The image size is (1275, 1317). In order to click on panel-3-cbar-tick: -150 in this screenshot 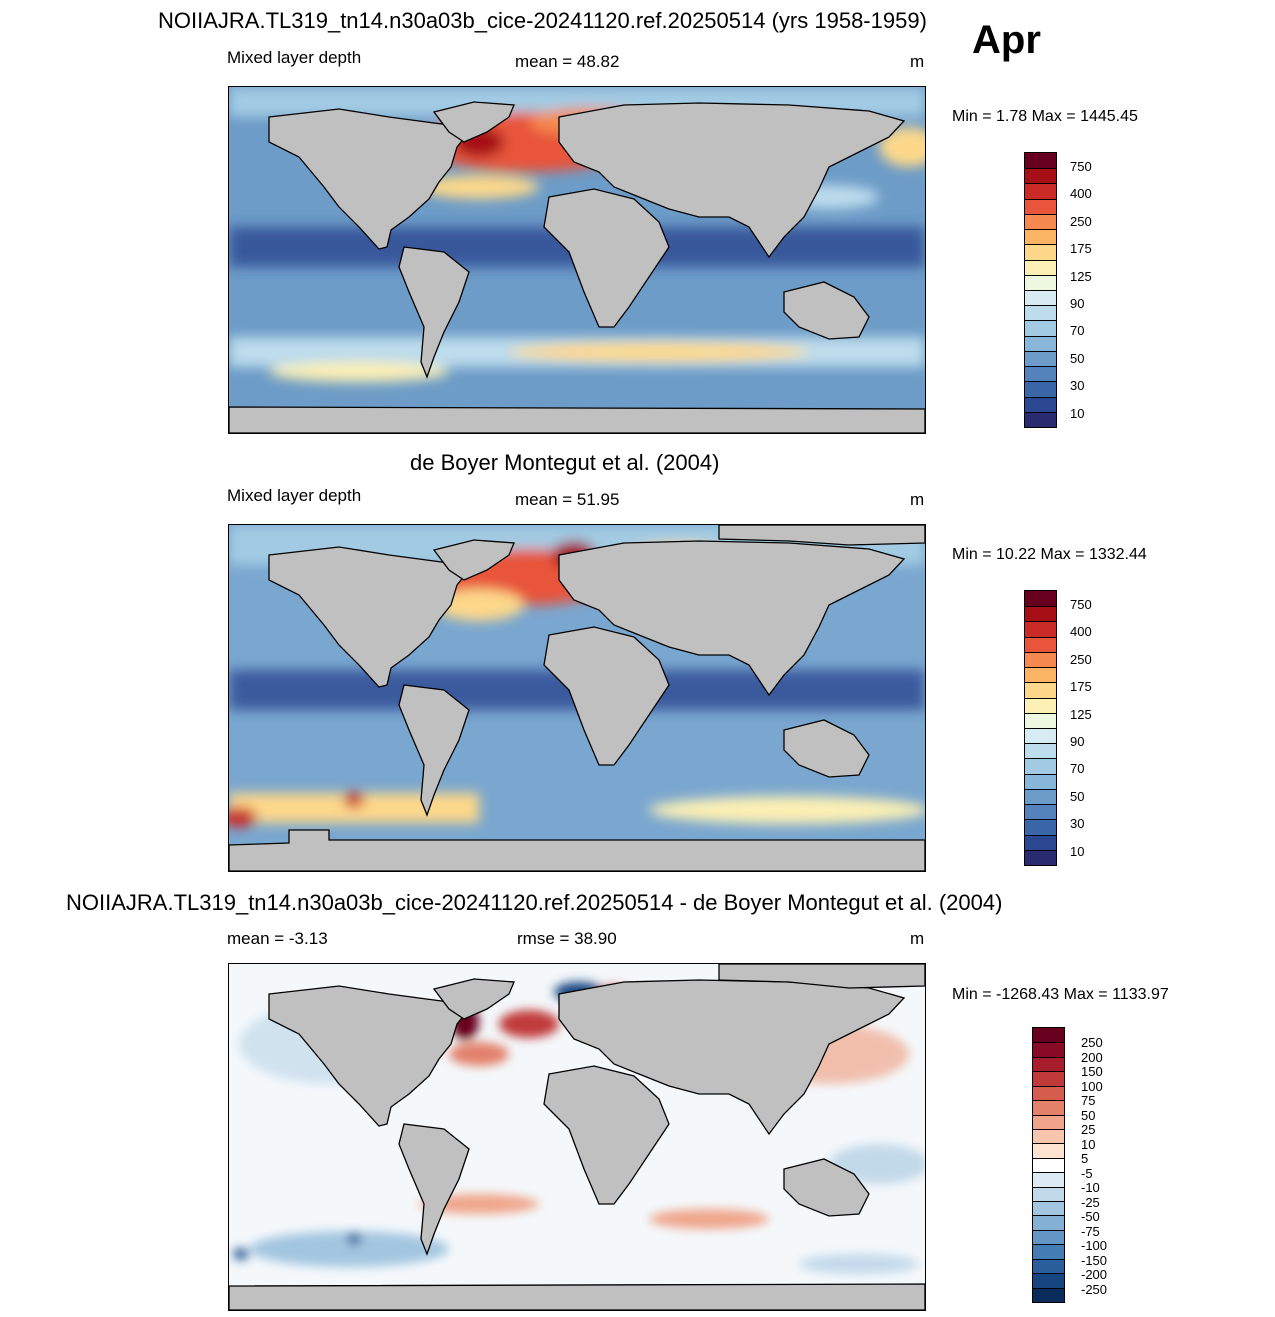, I will do `click(1094, 1260)`.